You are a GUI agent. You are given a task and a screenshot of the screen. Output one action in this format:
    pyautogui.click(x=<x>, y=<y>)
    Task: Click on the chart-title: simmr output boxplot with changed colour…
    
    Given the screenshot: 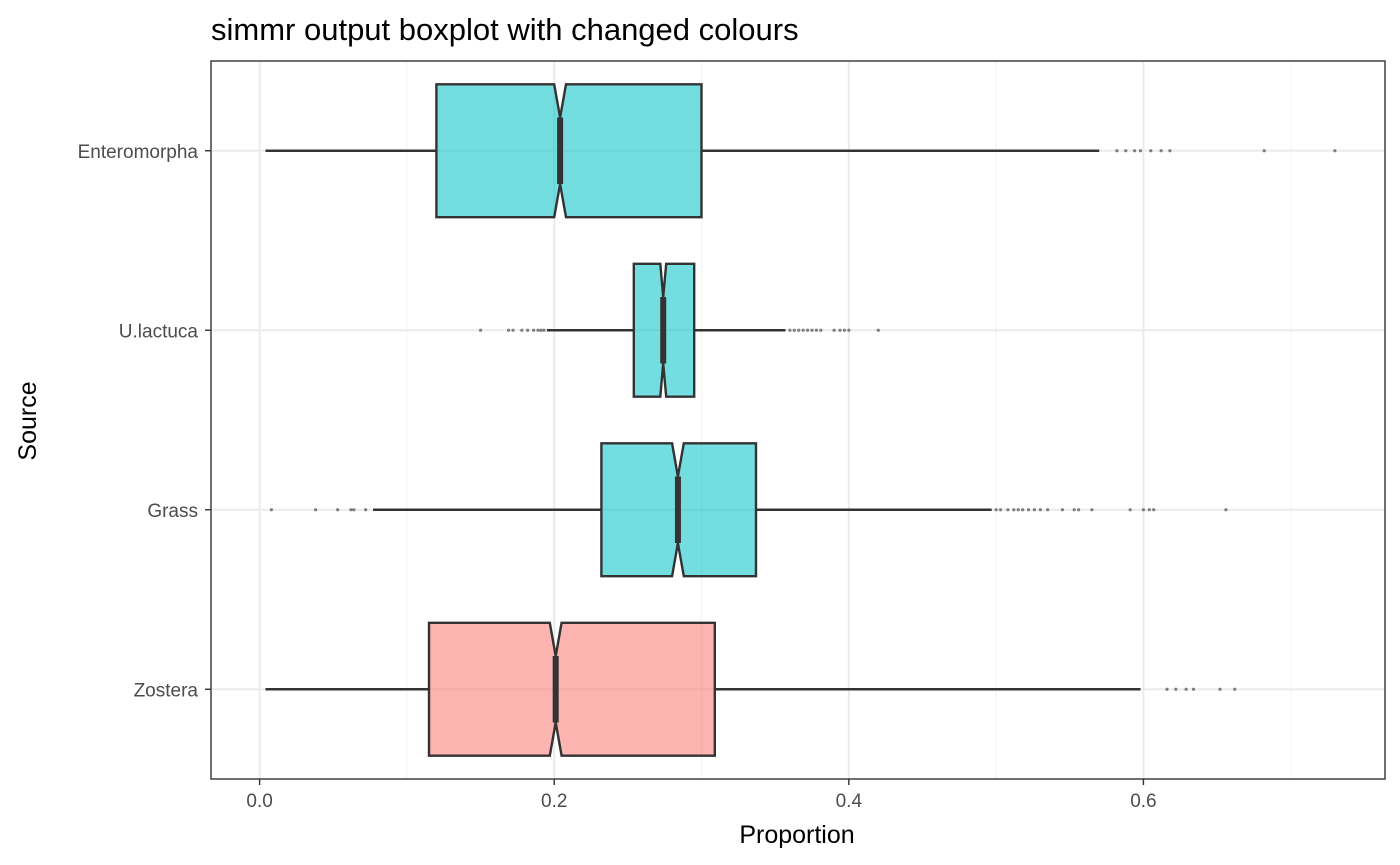 What is the action you would take?
    pyautogui.click(x=505, y=29)
    